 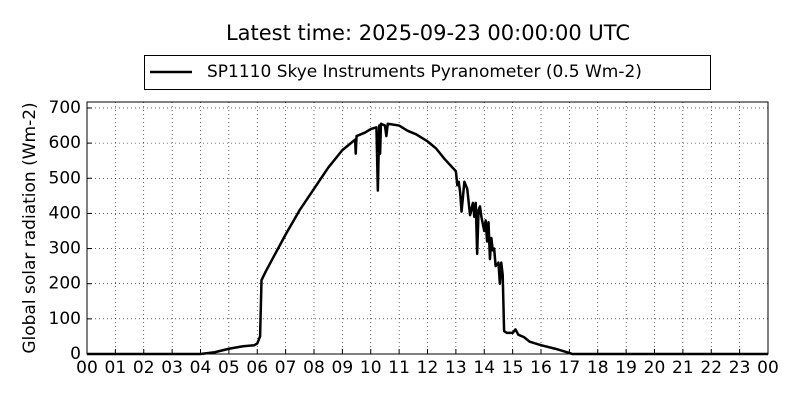 What do you see at coordinates (456, 368) in the screenshot?
I see `x-tick-label: 13` at bounding box center [456, 368].